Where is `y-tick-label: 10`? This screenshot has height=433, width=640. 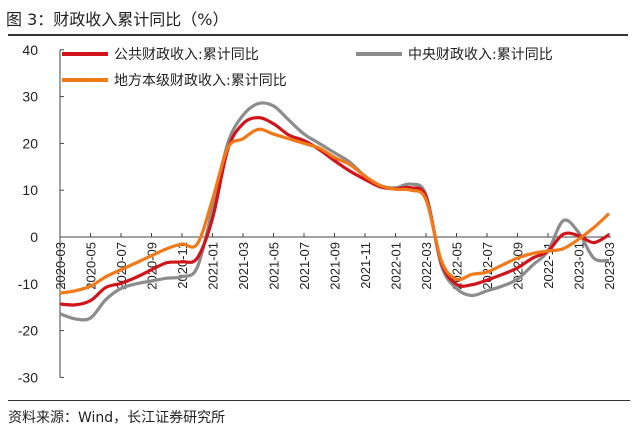 y-tick-label: 10 is located at coordinates (30, 190).